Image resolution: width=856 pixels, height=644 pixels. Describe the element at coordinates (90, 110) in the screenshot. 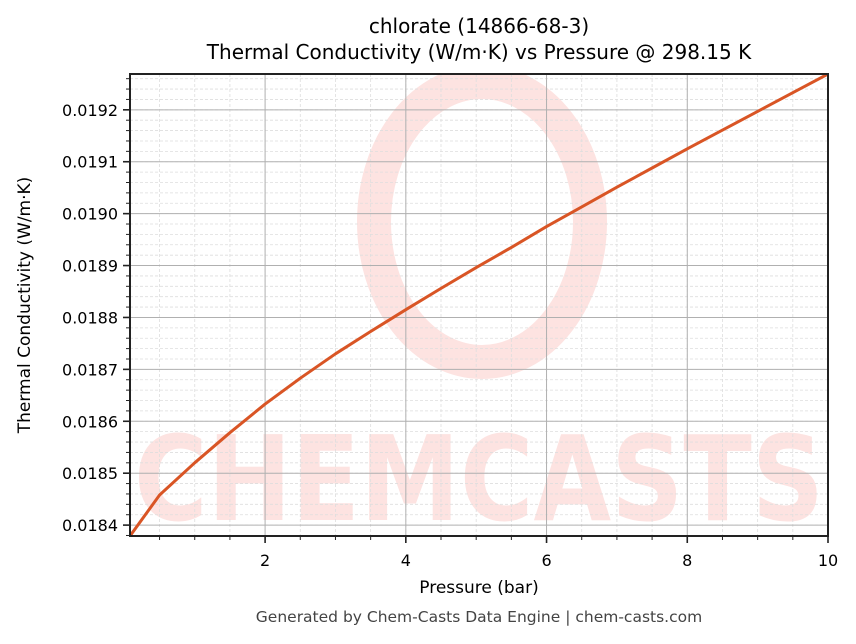

I see `y-tick-label: 0.0192` at that location.